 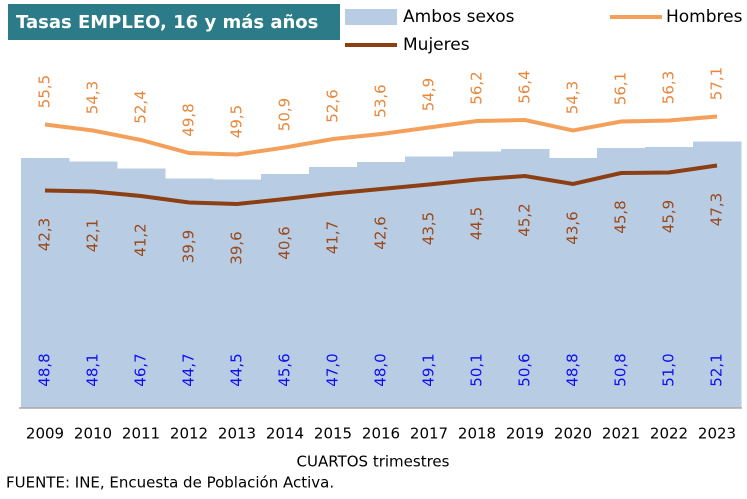 What do you see at coordinates (333, 434) in the screenshot?
I see `x-tick-label: 2015` at bounding box center [333, 434].